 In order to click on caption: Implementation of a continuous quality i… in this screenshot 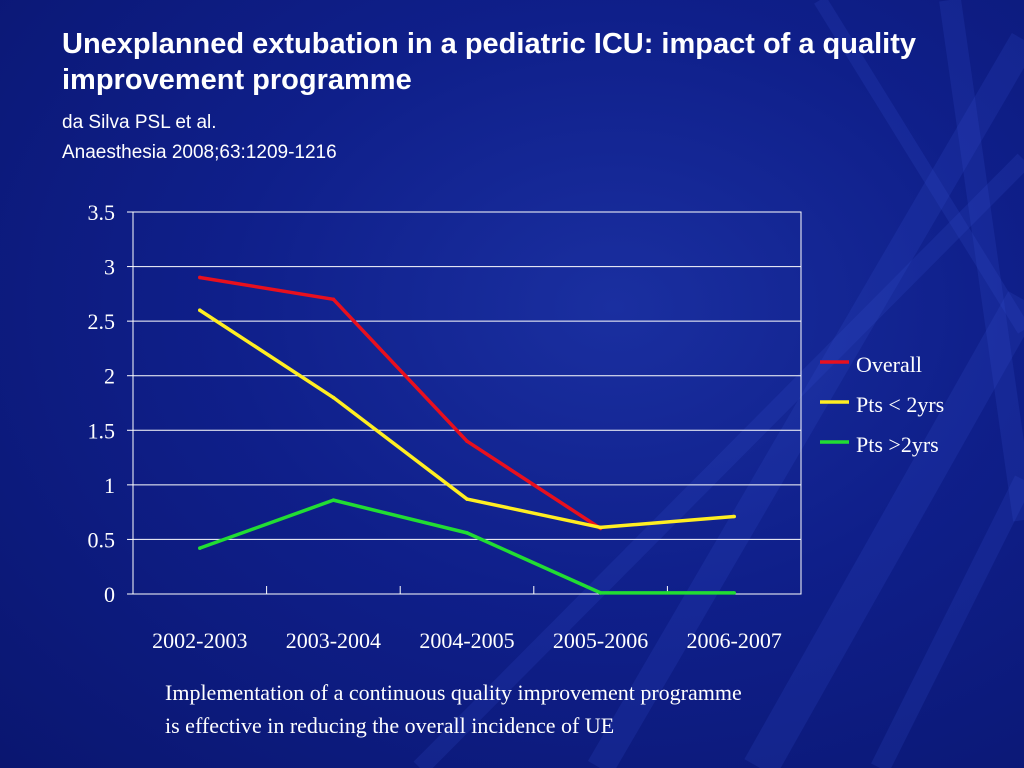, I will do `click(453, 709)`.